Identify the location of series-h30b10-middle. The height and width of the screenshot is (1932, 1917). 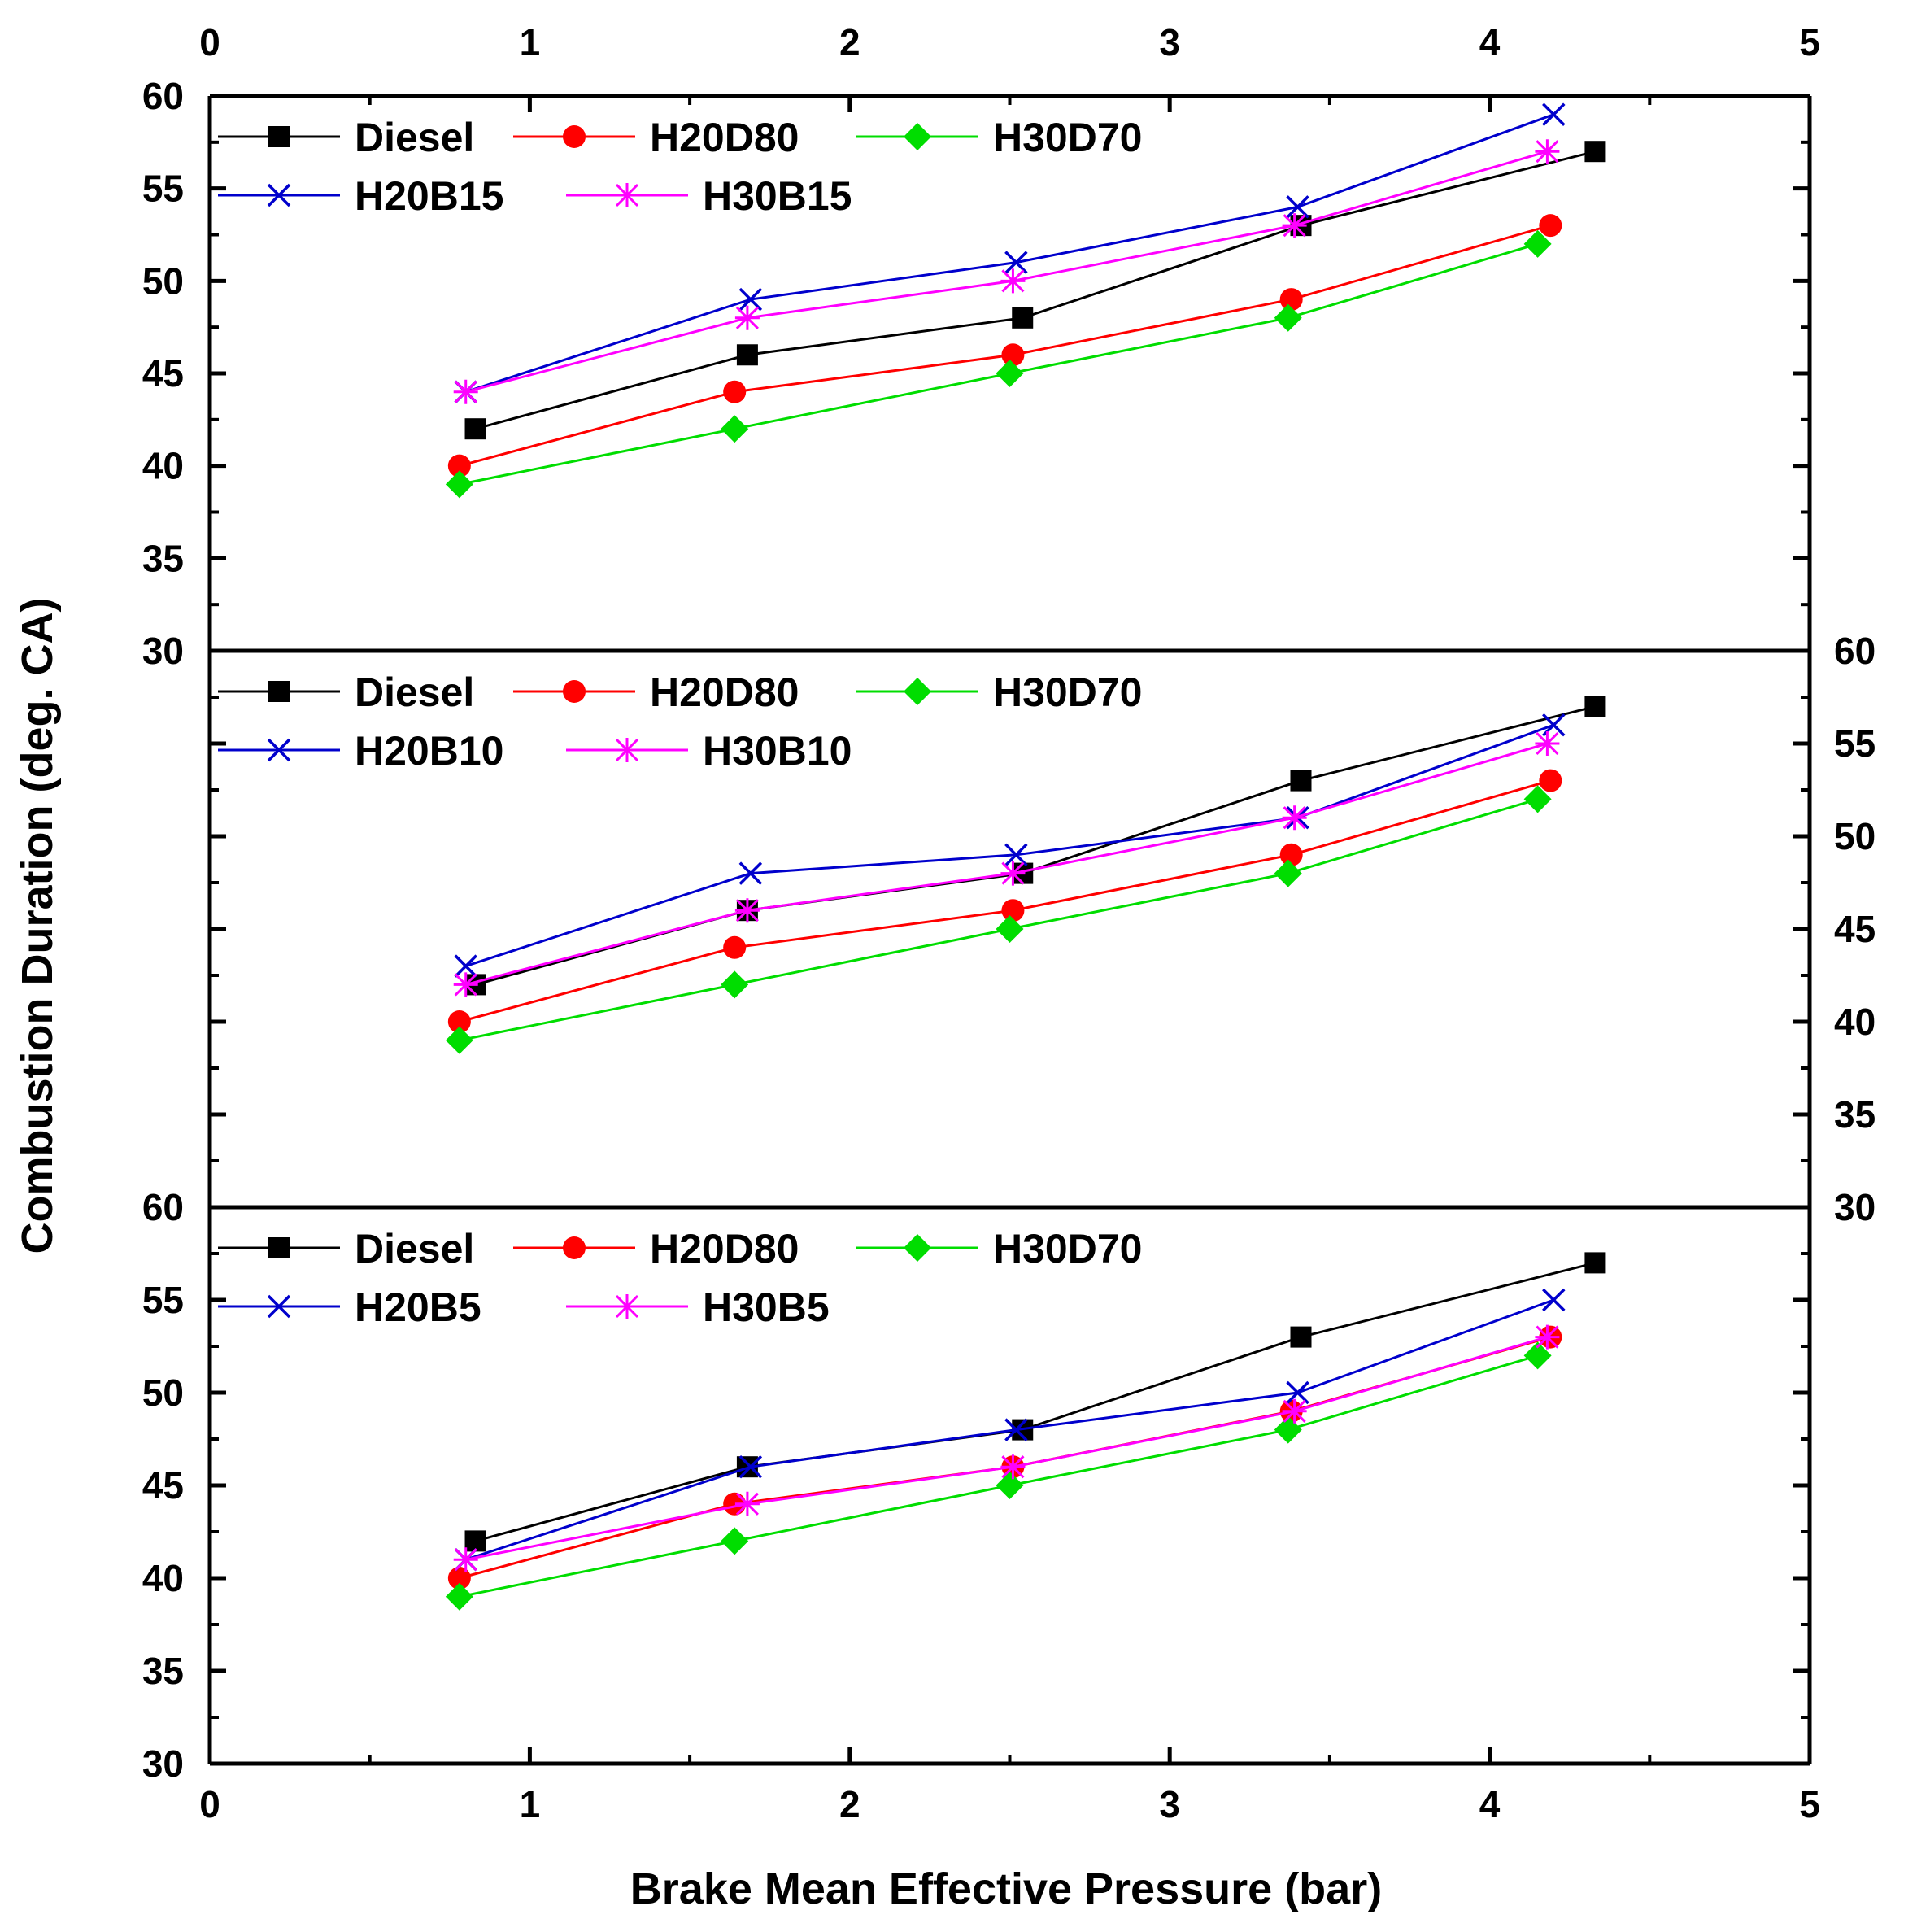
(1007, 864).